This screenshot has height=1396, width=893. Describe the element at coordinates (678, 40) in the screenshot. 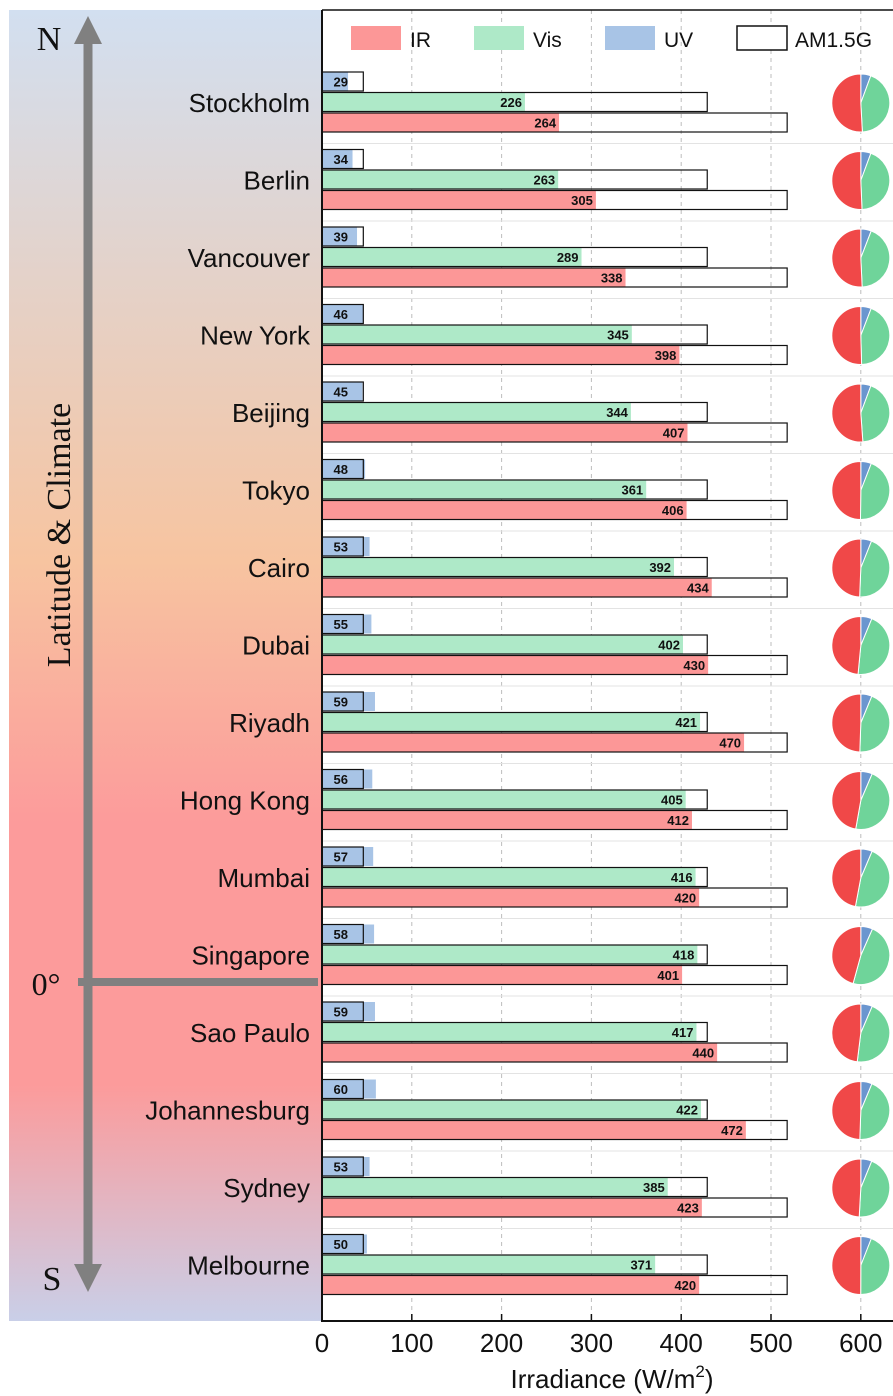

I see `legend-label-uv: UV` at that location.